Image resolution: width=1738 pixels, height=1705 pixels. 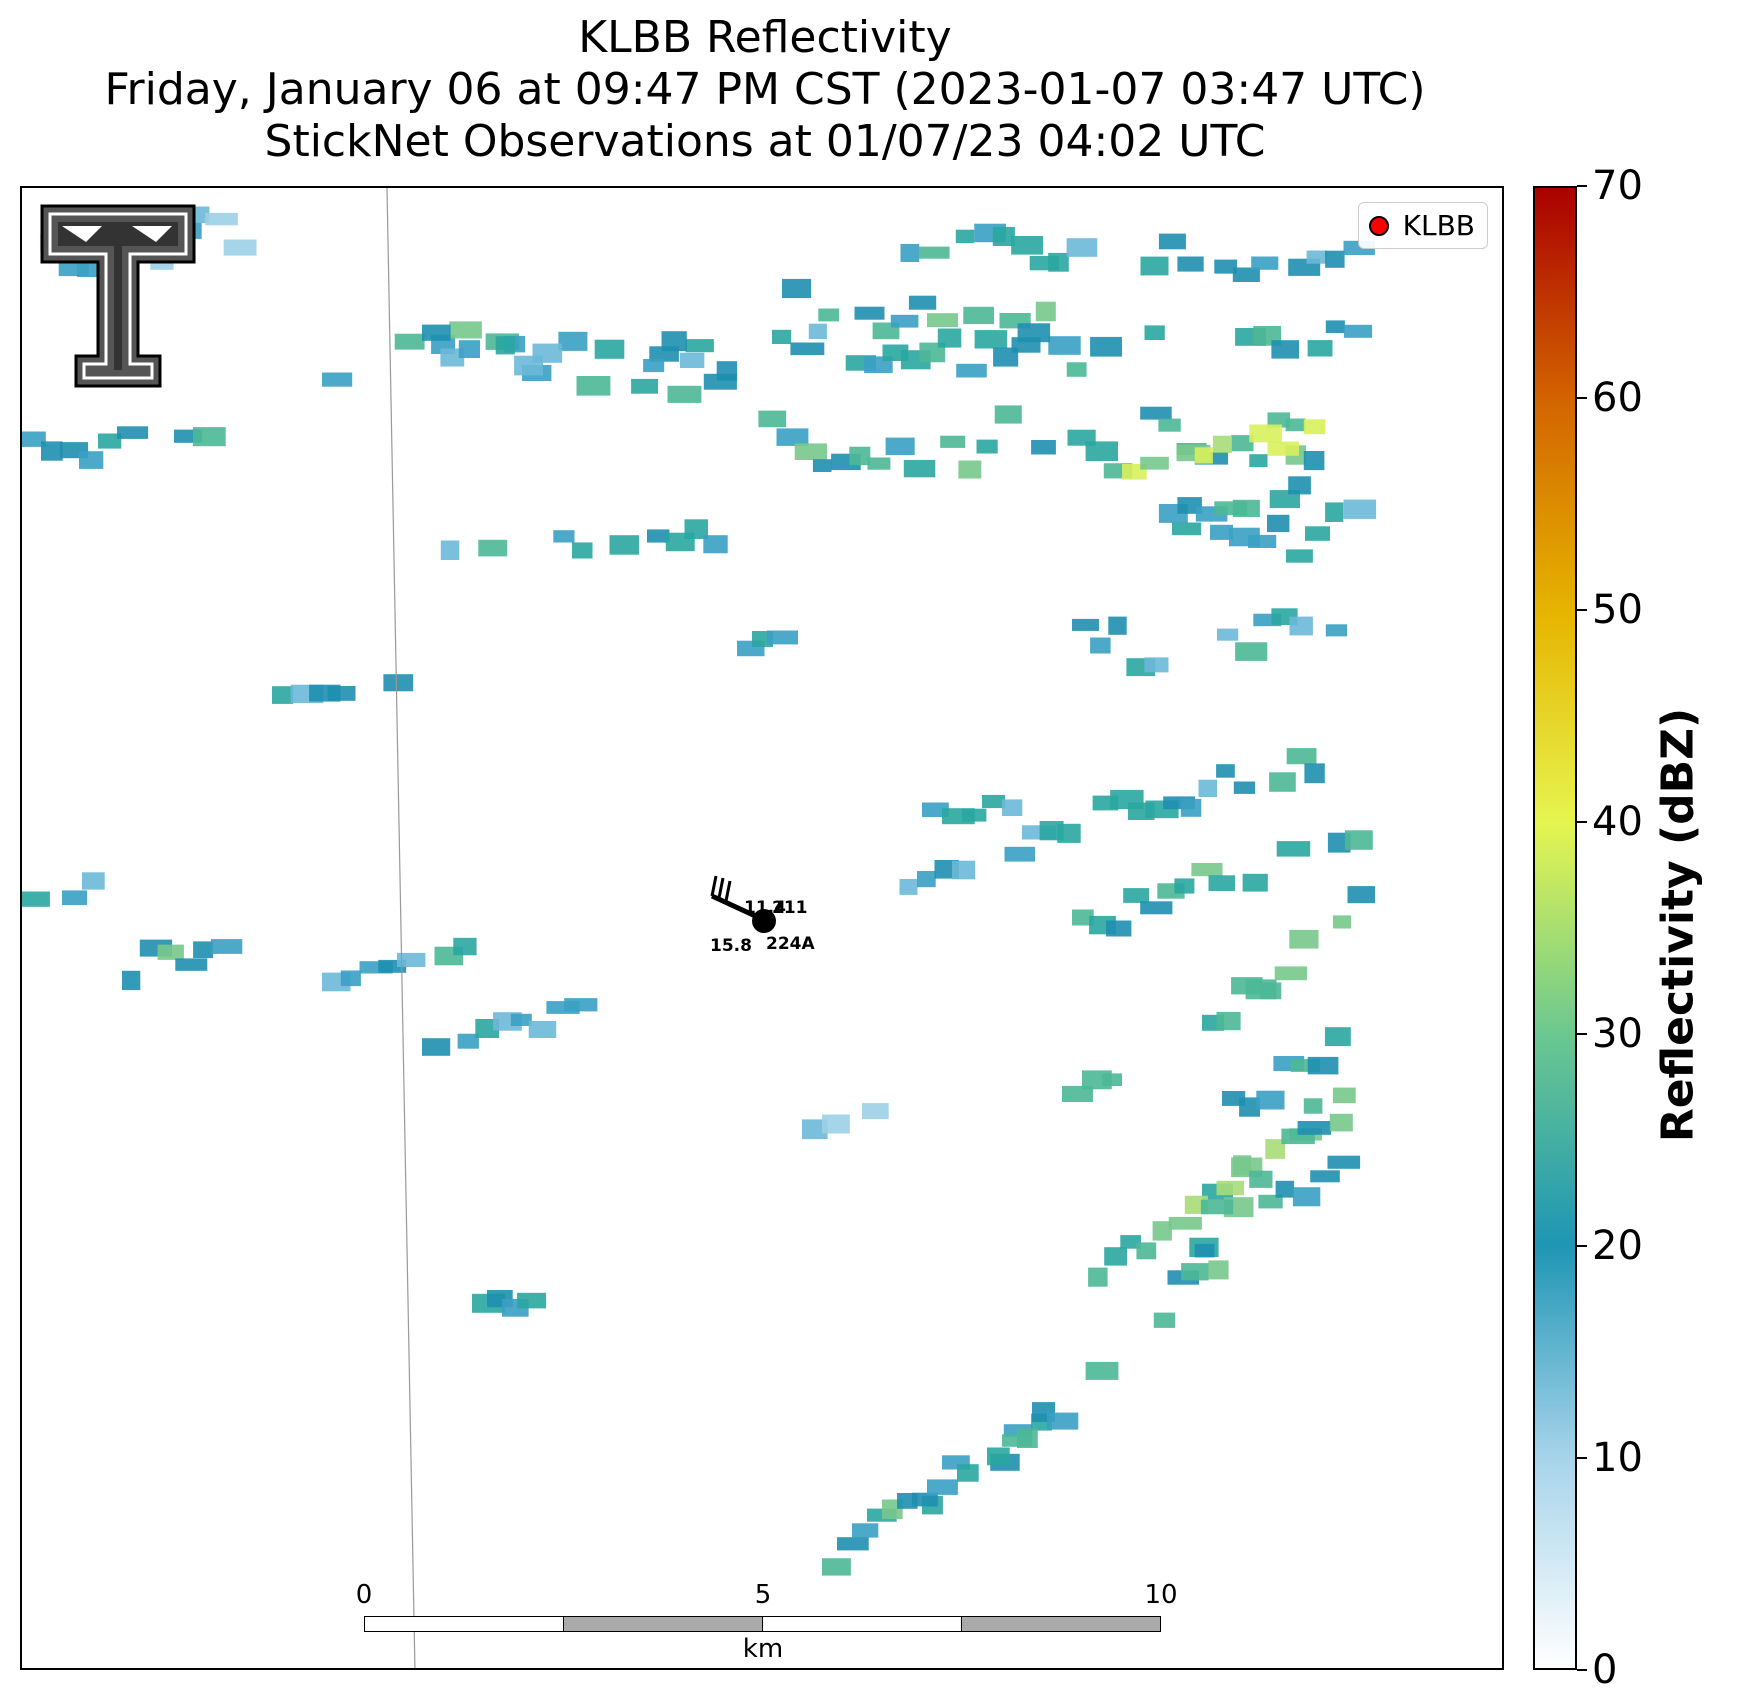 I want to click on texas-tech-double-t-logo, so click(x=118, y=296).